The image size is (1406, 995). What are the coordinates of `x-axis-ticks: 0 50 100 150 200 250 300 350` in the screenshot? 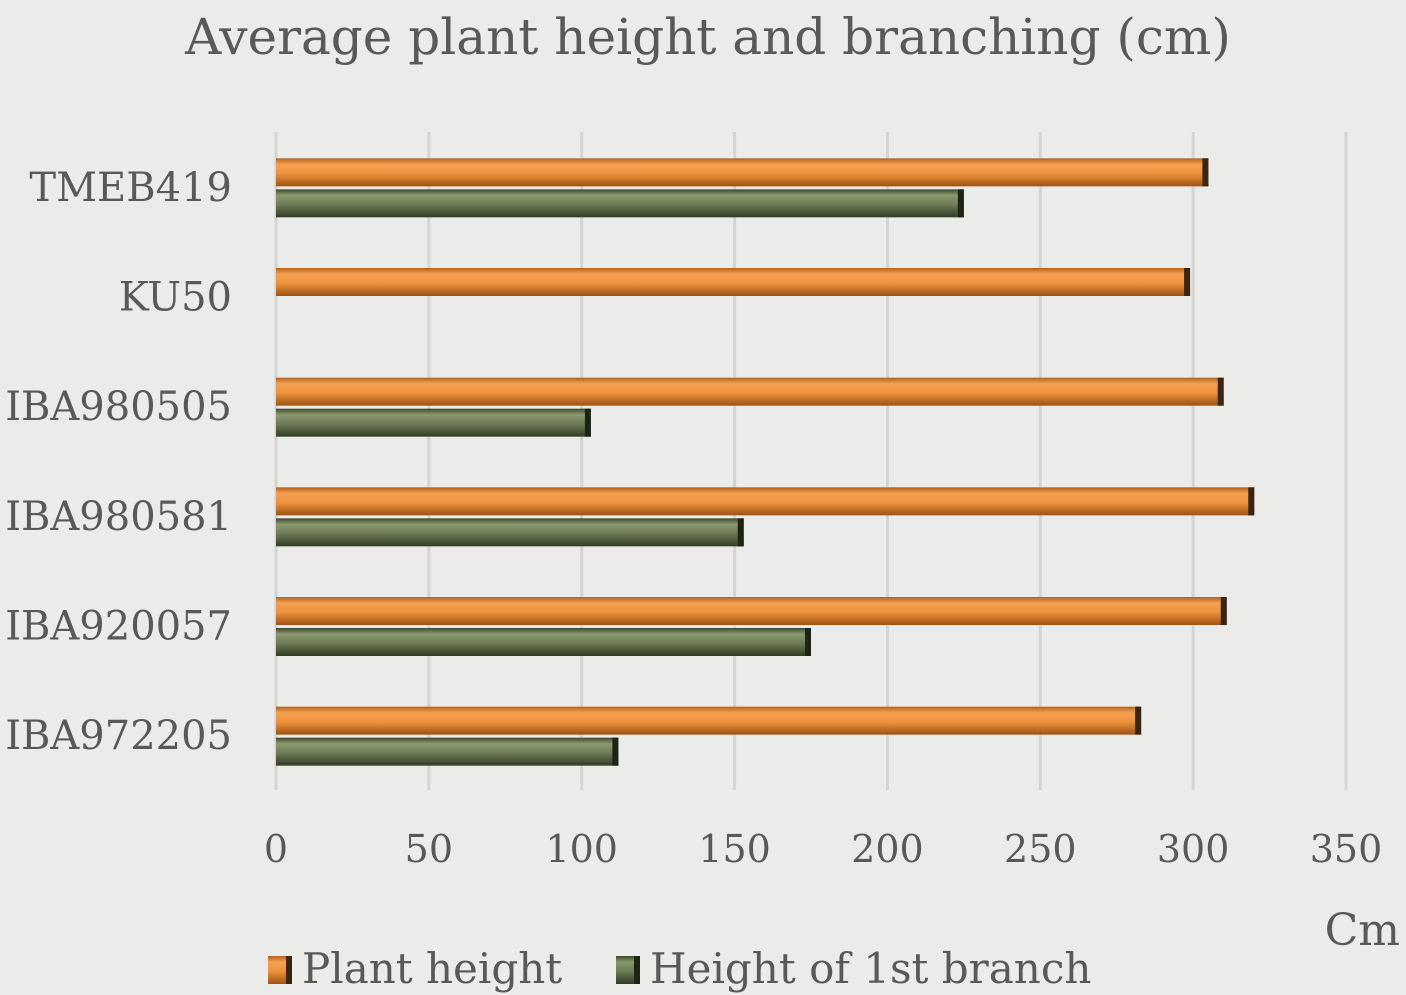 It's located at (823, 849).